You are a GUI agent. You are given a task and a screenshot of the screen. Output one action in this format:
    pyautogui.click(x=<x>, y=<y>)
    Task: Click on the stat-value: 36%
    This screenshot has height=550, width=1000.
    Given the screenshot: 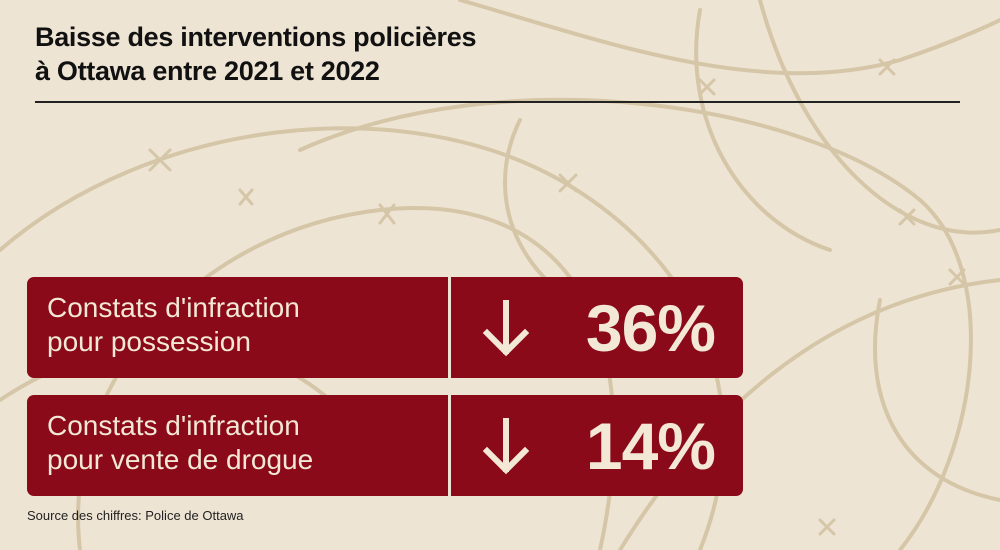 What is the action you would take?
    pyautogui.click(x=650, y=327)
    